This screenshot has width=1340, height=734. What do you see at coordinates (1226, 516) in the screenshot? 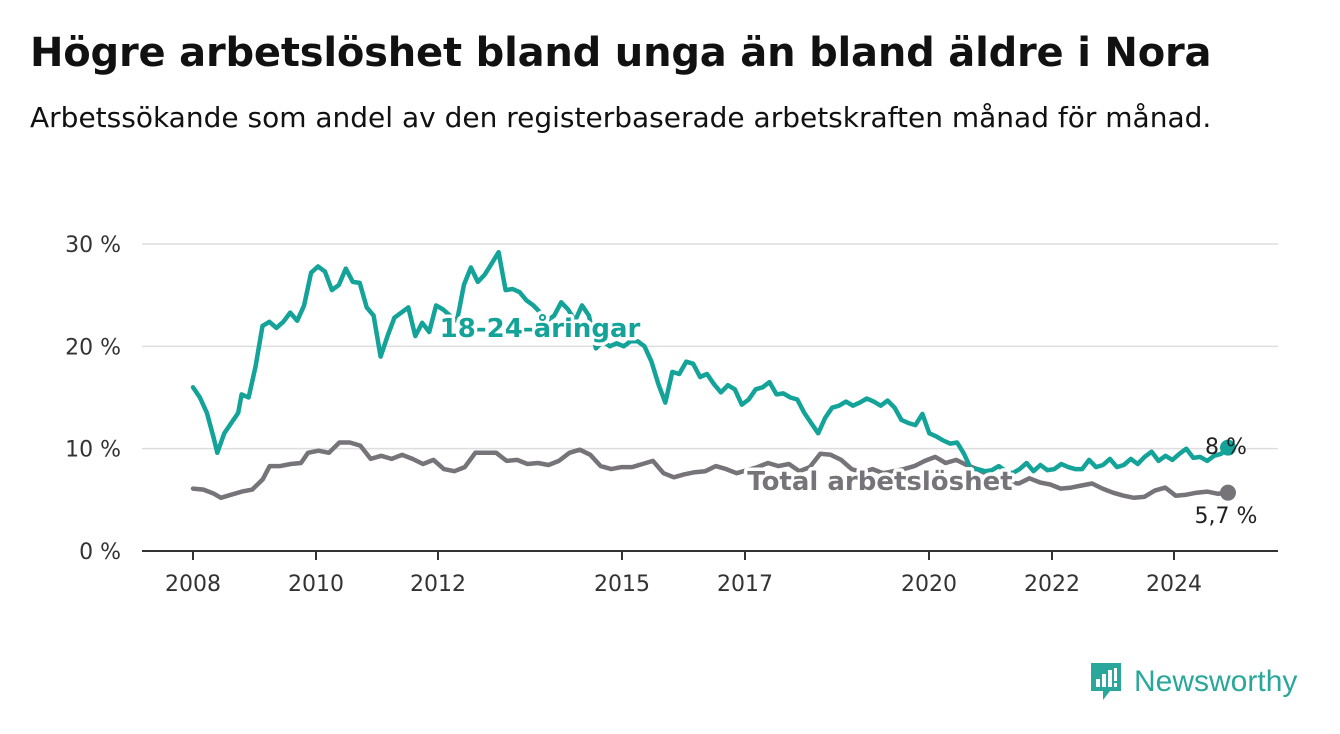
I see `total-end-label: 5,7 %` at bounding box center [1226, 516].